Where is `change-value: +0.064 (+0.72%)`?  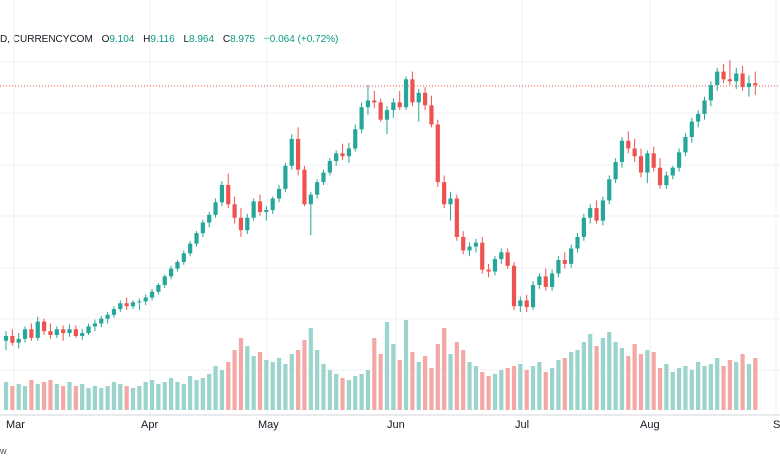 change-value: +0.064 (+0.72%) is located at coordinates (301, 39).